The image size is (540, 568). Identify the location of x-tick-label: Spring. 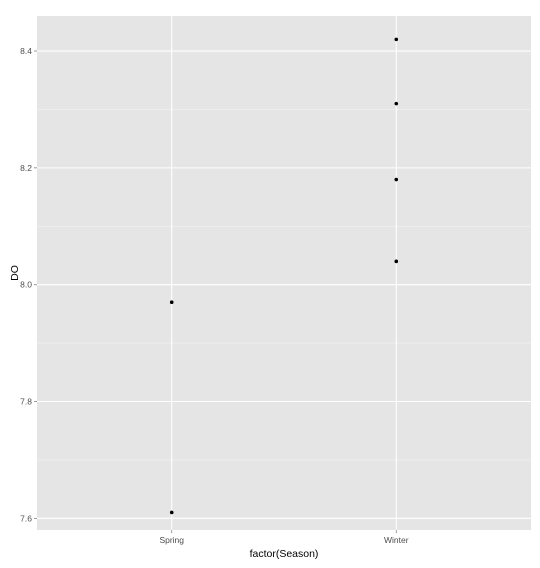
(171, 540).